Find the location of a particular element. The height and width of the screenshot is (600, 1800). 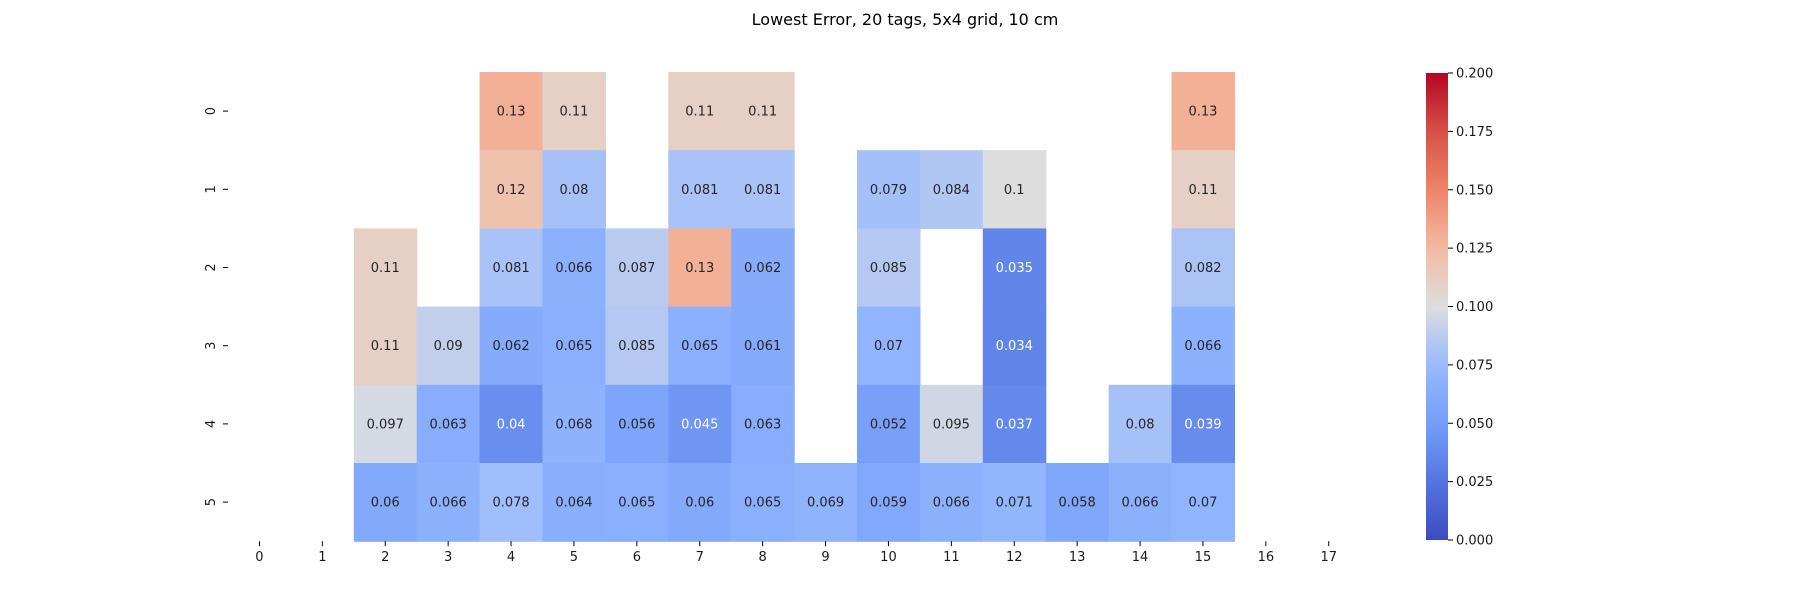

cell-value-label: 0.039 is located at coordinates (1202, 424).